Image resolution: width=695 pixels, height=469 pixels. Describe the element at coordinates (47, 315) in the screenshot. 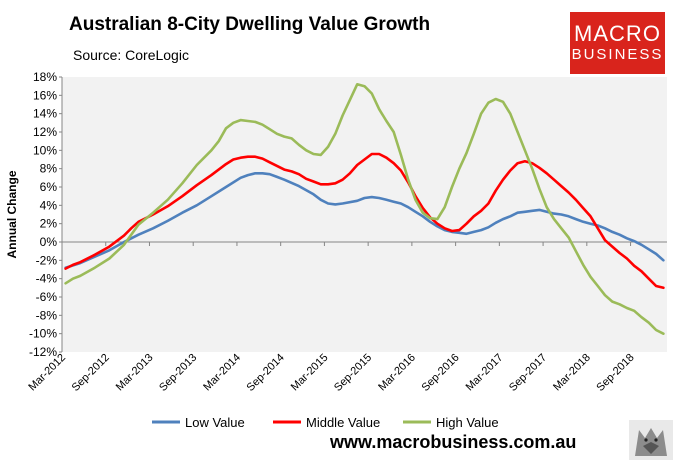

I see `y-tick-label: -8%` at that location.